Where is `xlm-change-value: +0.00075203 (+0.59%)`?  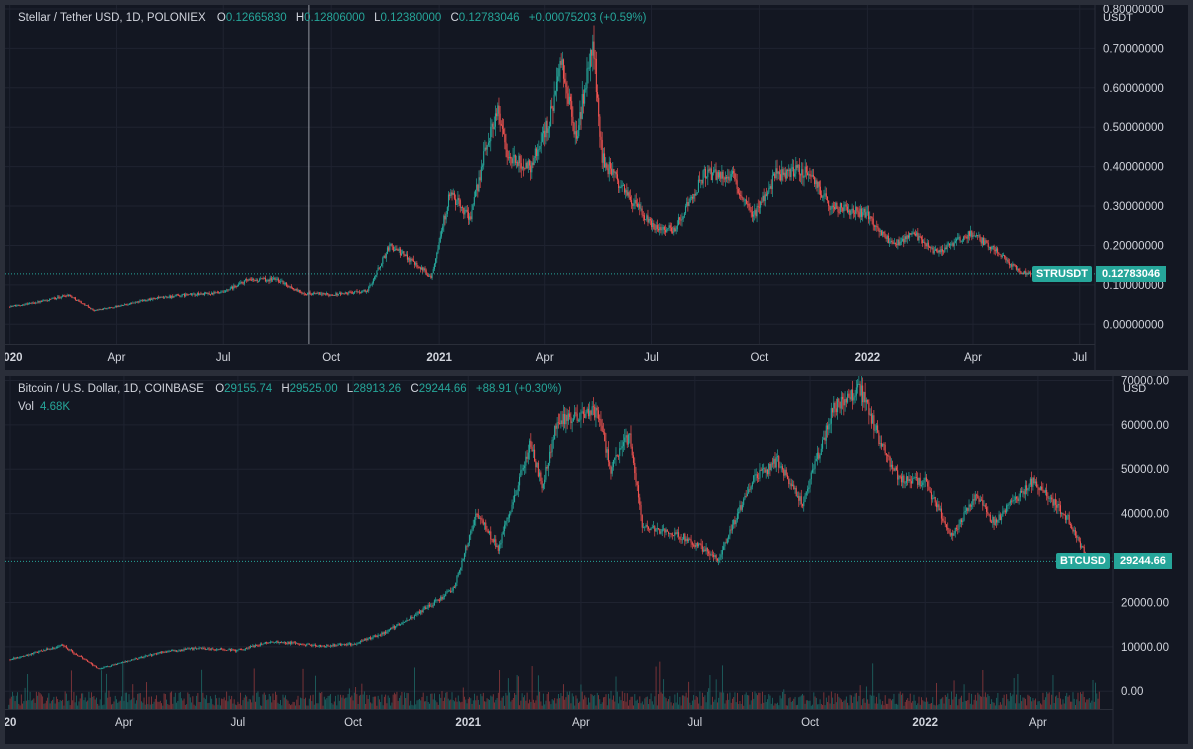 xlm-change-value: +0.00075203 (+0.59%) is located at coordinates (587, 18).